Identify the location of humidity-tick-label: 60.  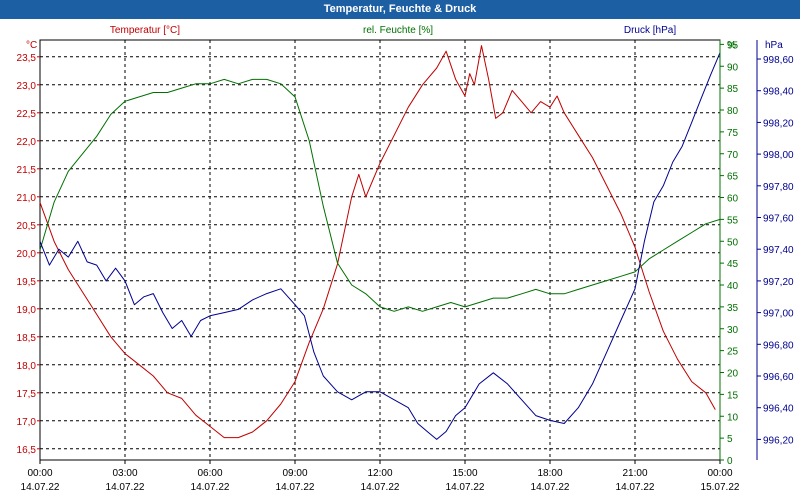
(733, 199).